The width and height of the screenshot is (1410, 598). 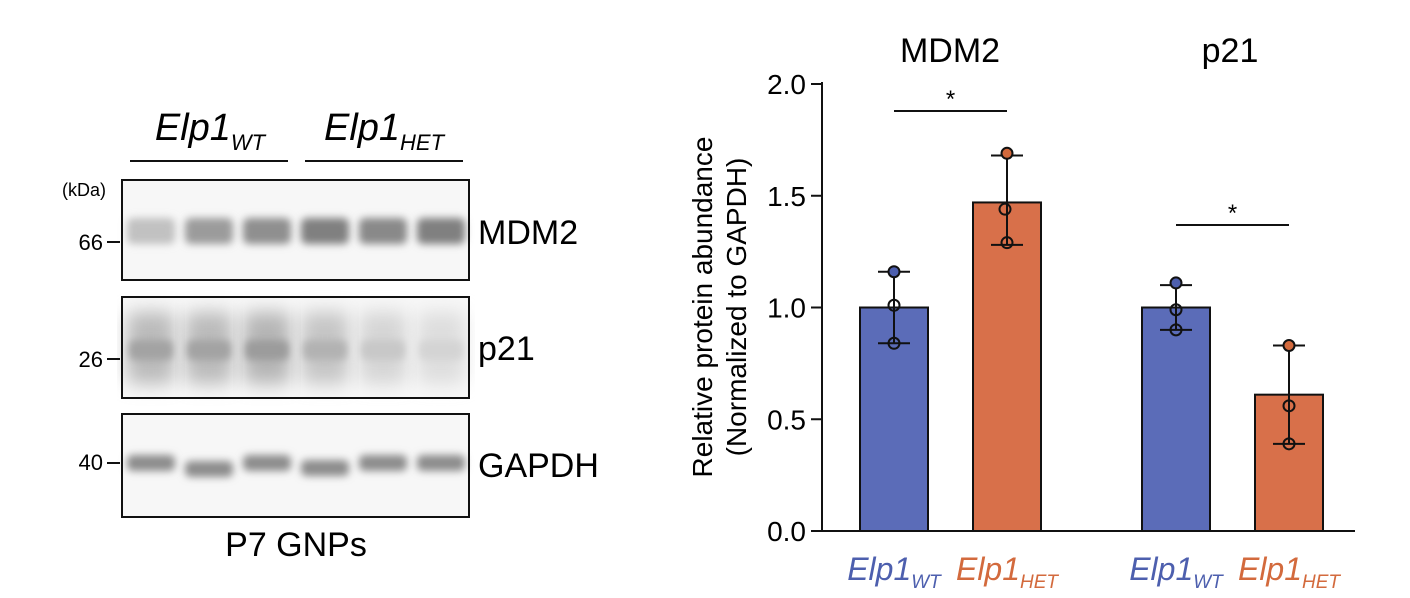 I want to click on significance-star-mdm2: *, so click(x=950, y=99).